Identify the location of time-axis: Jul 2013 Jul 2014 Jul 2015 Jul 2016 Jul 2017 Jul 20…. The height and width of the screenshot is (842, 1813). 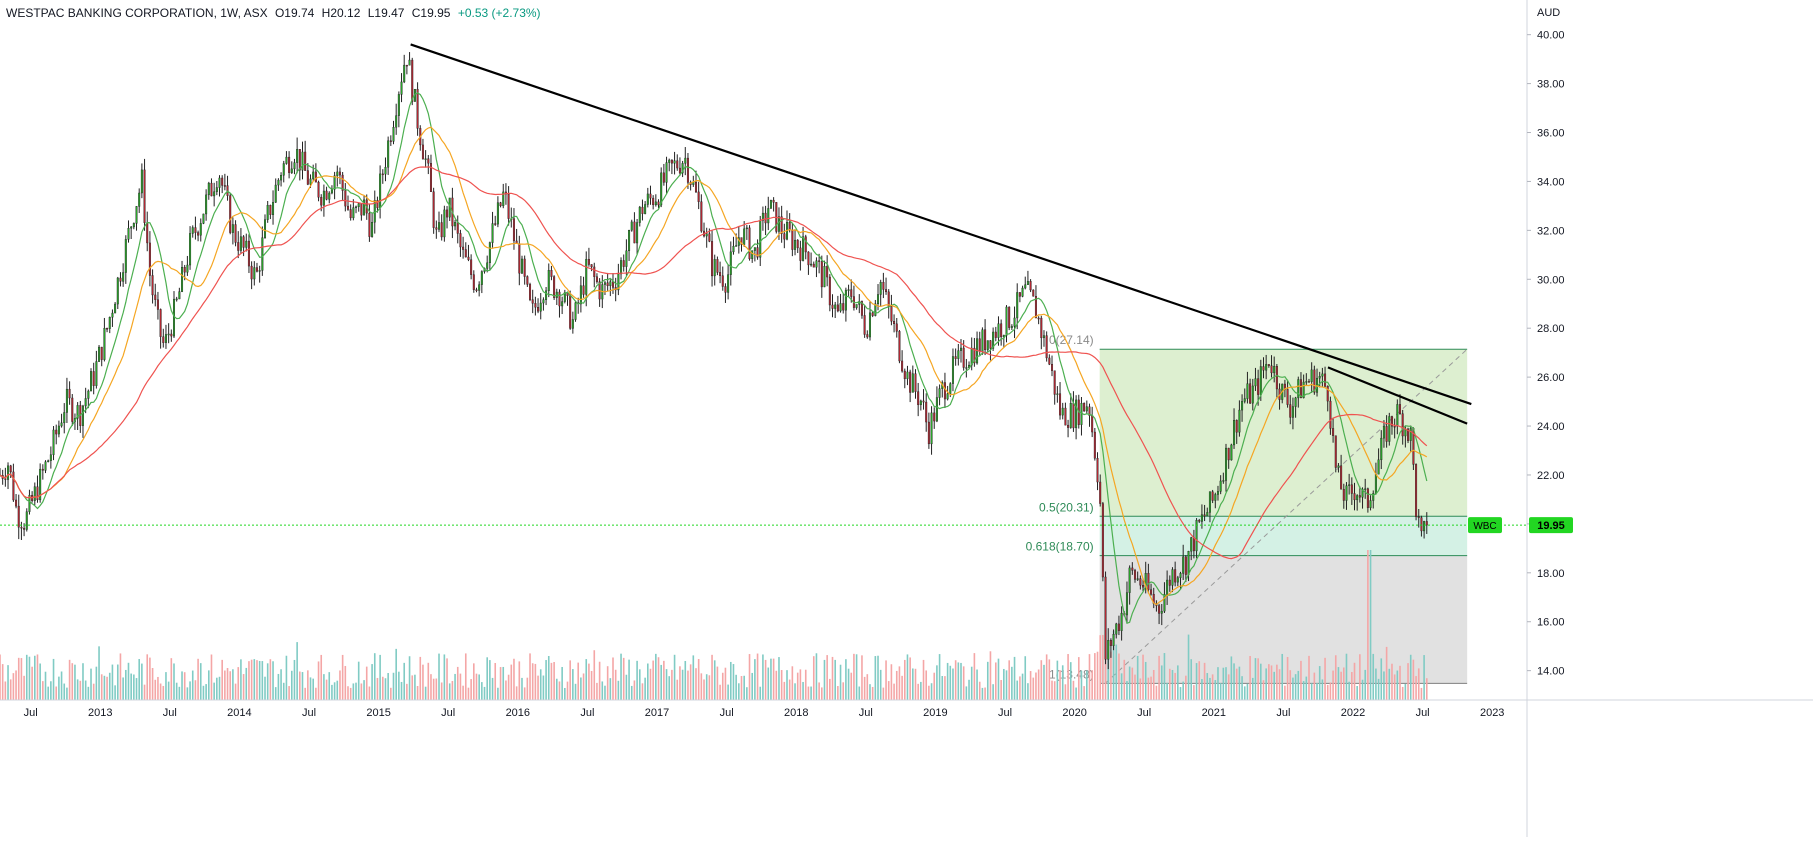
(906, 709).